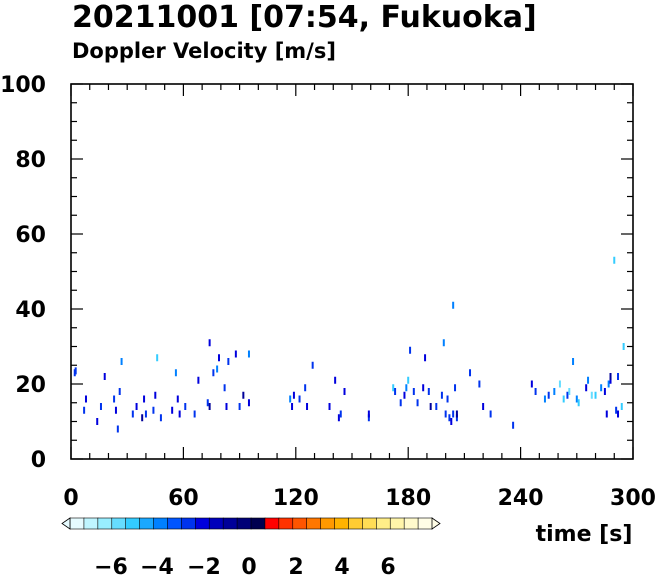 This screenshot has height=577, width=655. Describe the element at coordinates (30, 160) in the screenshot. I see `y-tick-label: 80` at that location.